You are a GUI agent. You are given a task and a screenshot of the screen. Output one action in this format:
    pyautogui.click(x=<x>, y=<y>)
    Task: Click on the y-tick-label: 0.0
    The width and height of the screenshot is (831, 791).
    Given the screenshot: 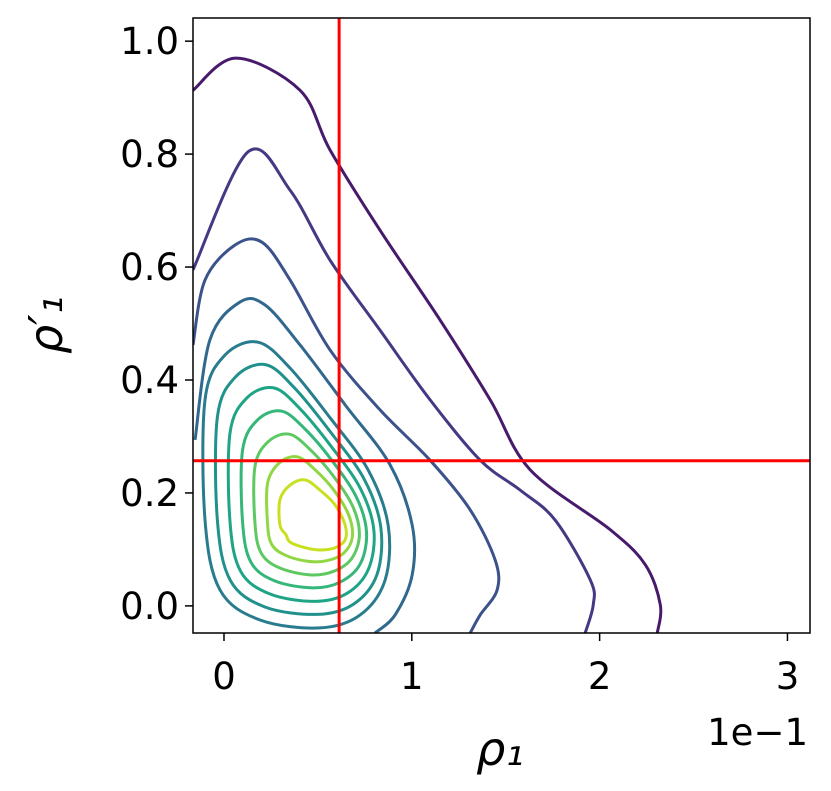 What is the action you would take?
    pyautogui.click(x=149, y=606)
    